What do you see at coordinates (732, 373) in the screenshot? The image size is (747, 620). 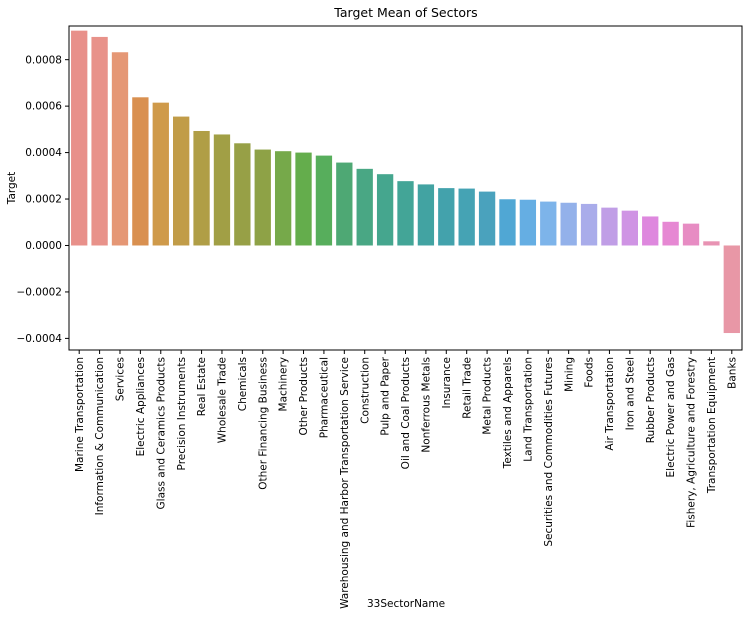 I see `x-tick-label: Banks` at bounding box center [732, 373].